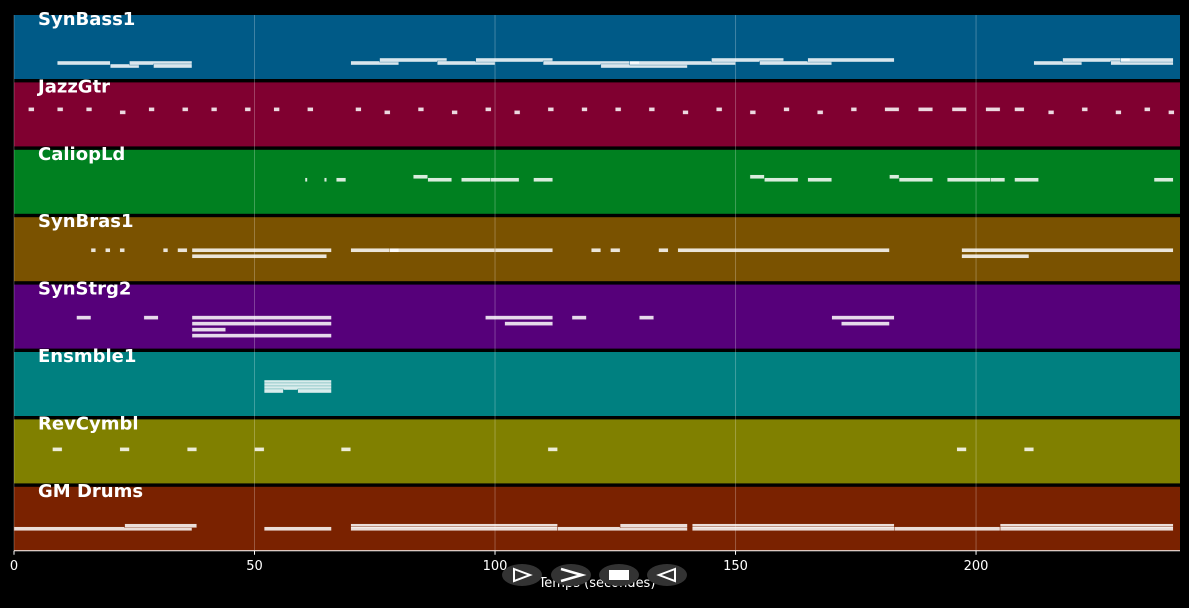 Image resolution: width=1189 pixels, height=608 pixels. Describe the element at coordinates (254, 566) in the screenshot. I see `x-tick-label: 50` at that location.